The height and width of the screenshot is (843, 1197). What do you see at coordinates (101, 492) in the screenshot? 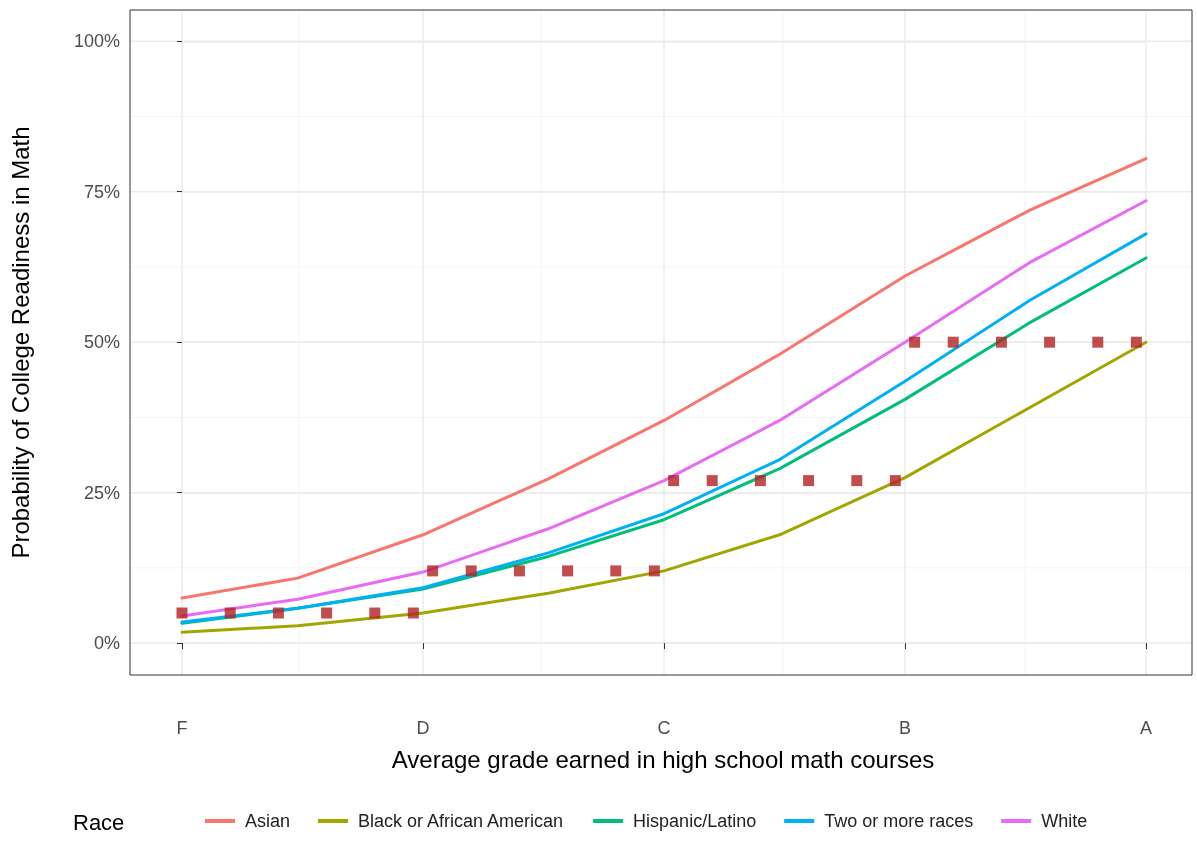
I see `y-tick-label: 25%` at bounding box center [101, 492].